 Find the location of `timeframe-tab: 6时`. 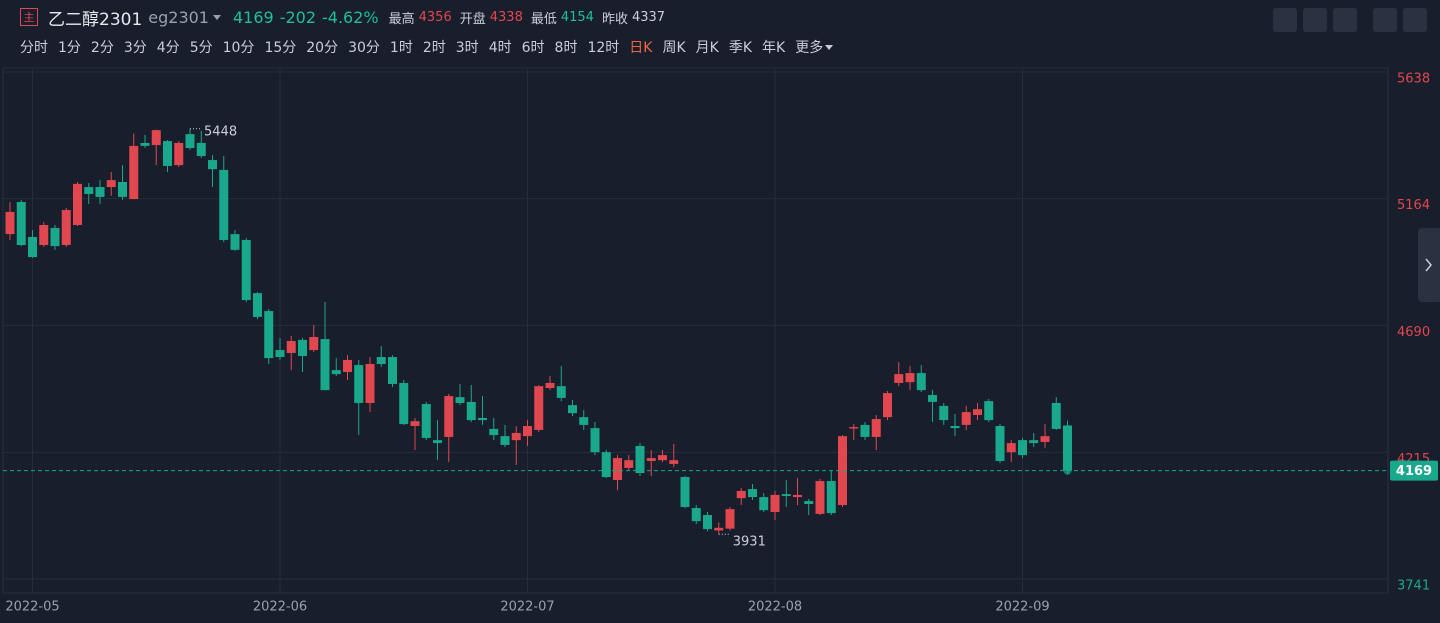

timeframe-tab: 6时 is located at coordinates (533, 48).